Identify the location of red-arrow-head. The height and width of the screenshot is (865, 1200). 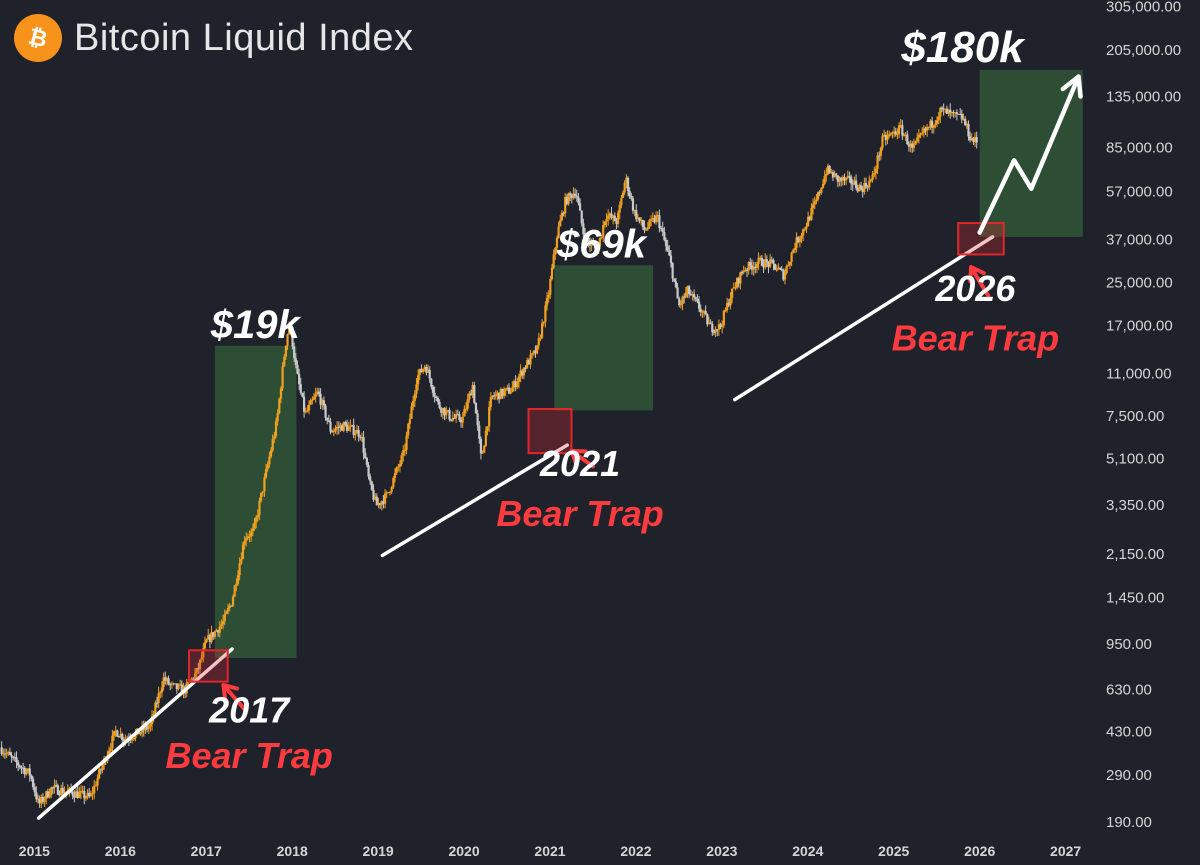
(230, 692).